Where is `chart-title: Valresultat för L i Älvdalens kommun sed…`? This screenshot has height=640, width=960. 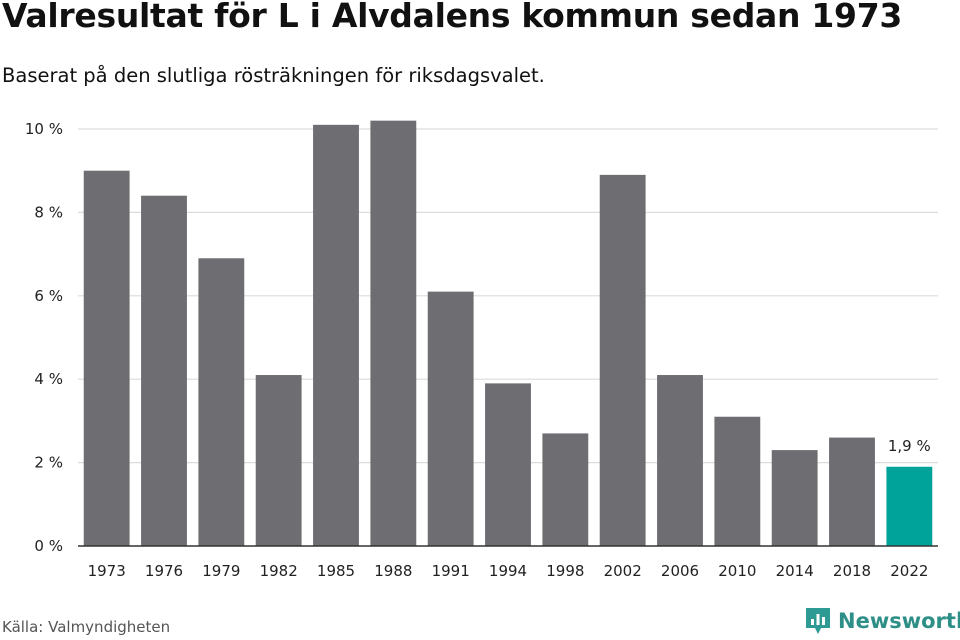 chart-title: Valresultat för L i Älvdalens kommun sed… is located at coordinates (452, 17).